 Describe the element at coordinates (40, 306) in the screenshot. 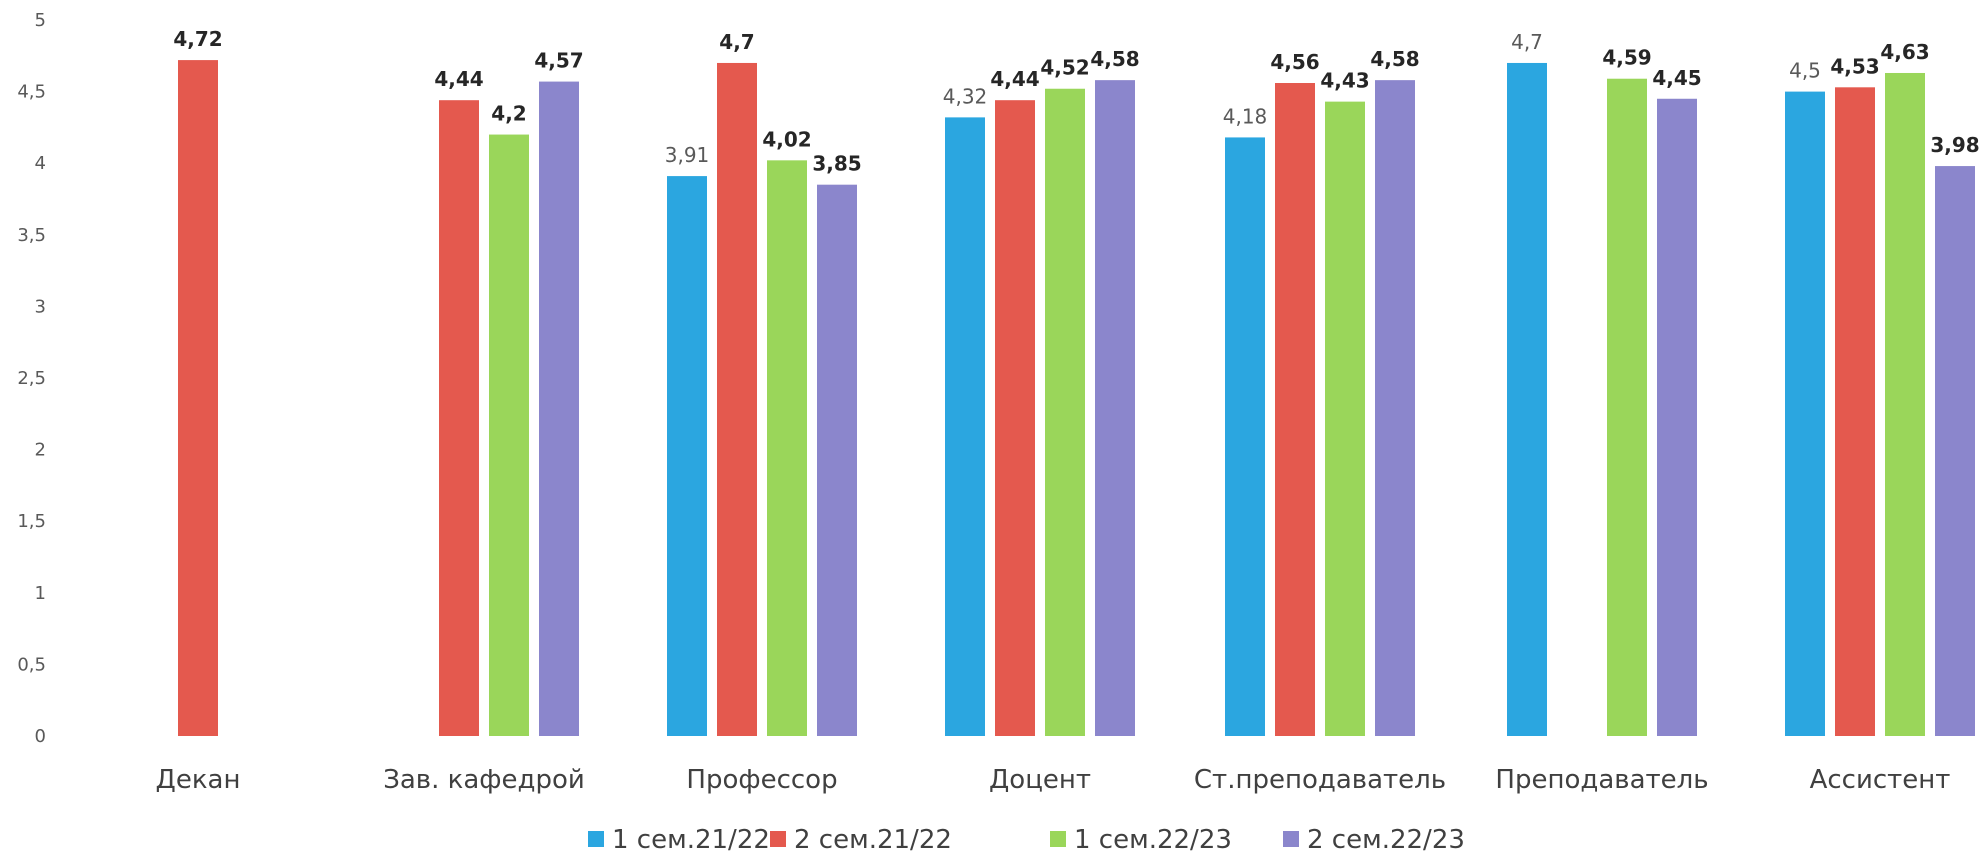

I see `y-tick-label: 3` at that location.